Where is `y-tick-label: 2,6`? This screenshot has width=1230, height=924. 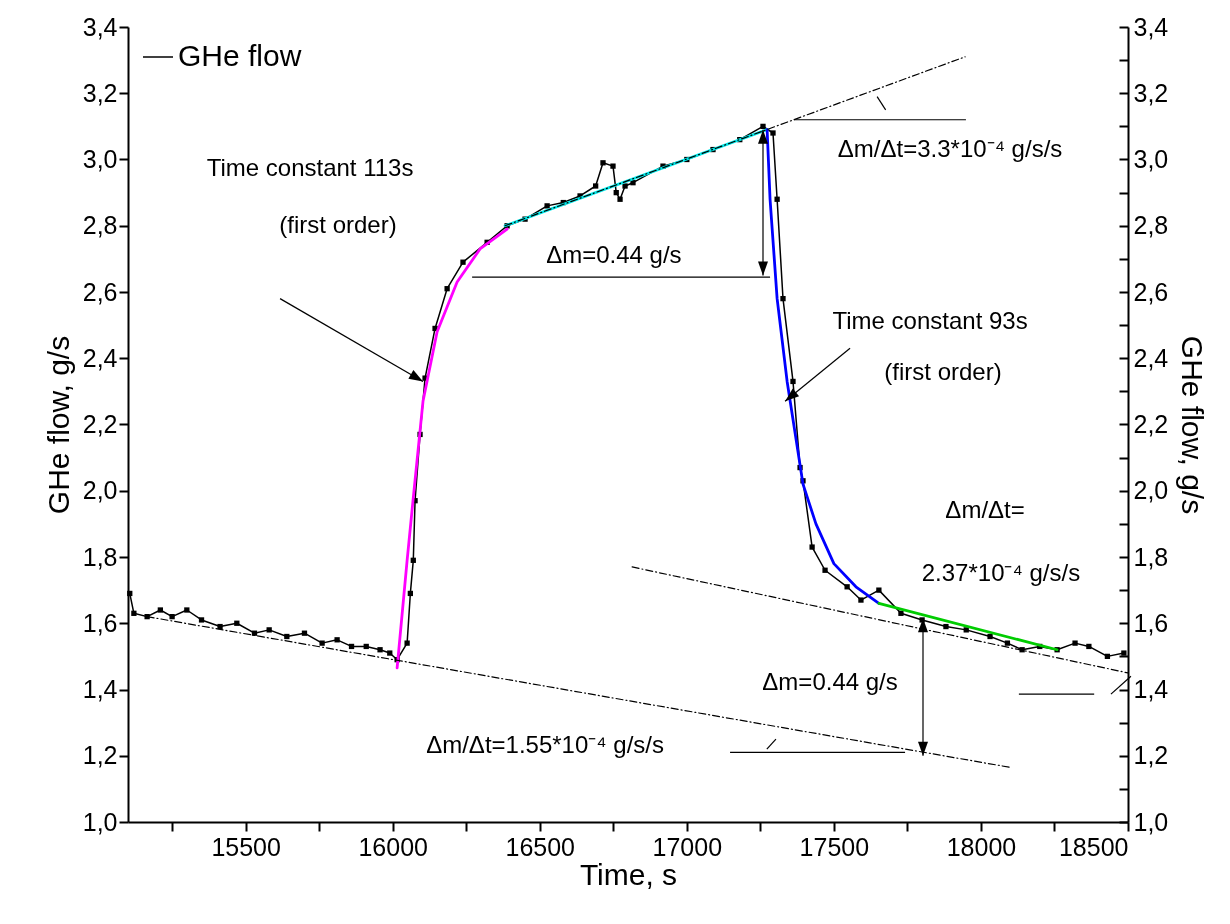 y-tick-label: 2,6 is located at coordinates (100, 291).